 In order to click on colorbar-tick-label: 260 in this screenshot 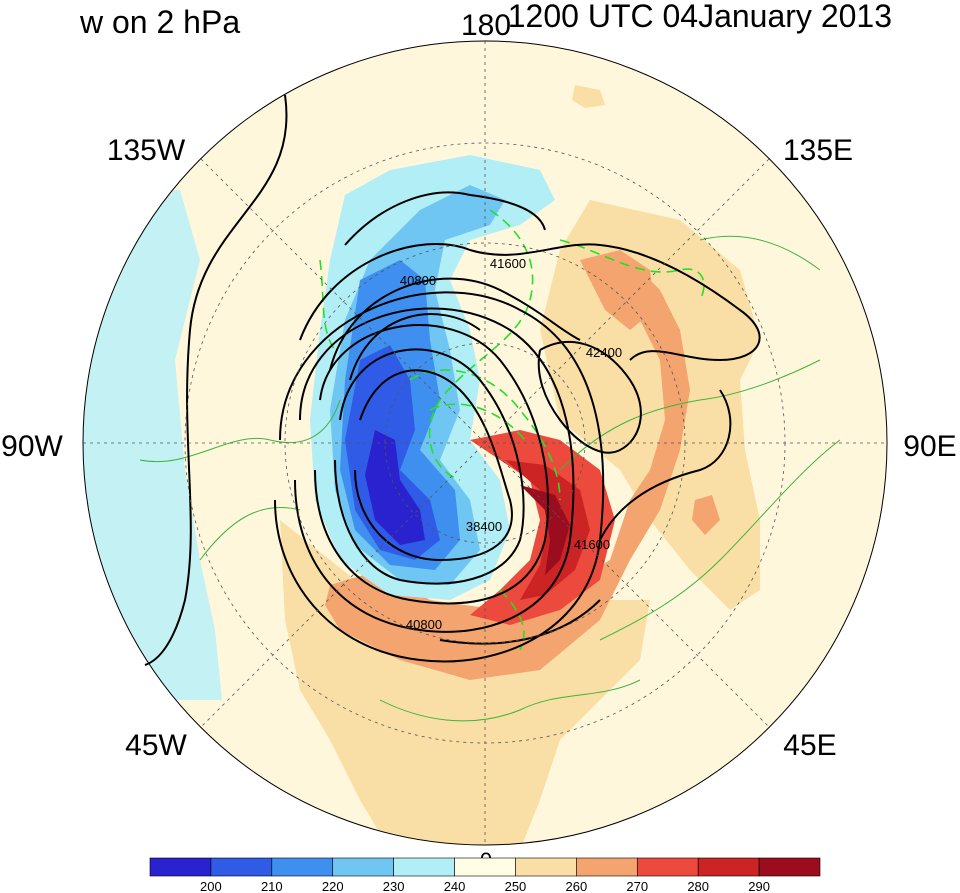, I will do `click(577, 886)`.